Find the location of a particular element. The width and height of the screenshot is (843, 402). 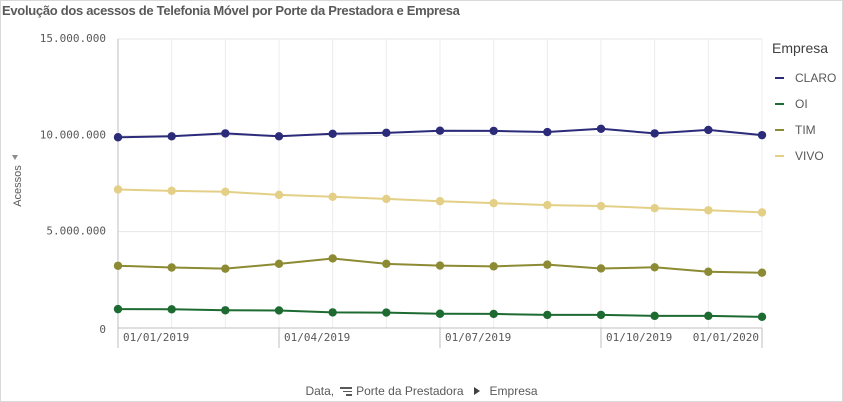

dimension-porte-label: Porte da Prestadora is located at coordinates (410, 391).